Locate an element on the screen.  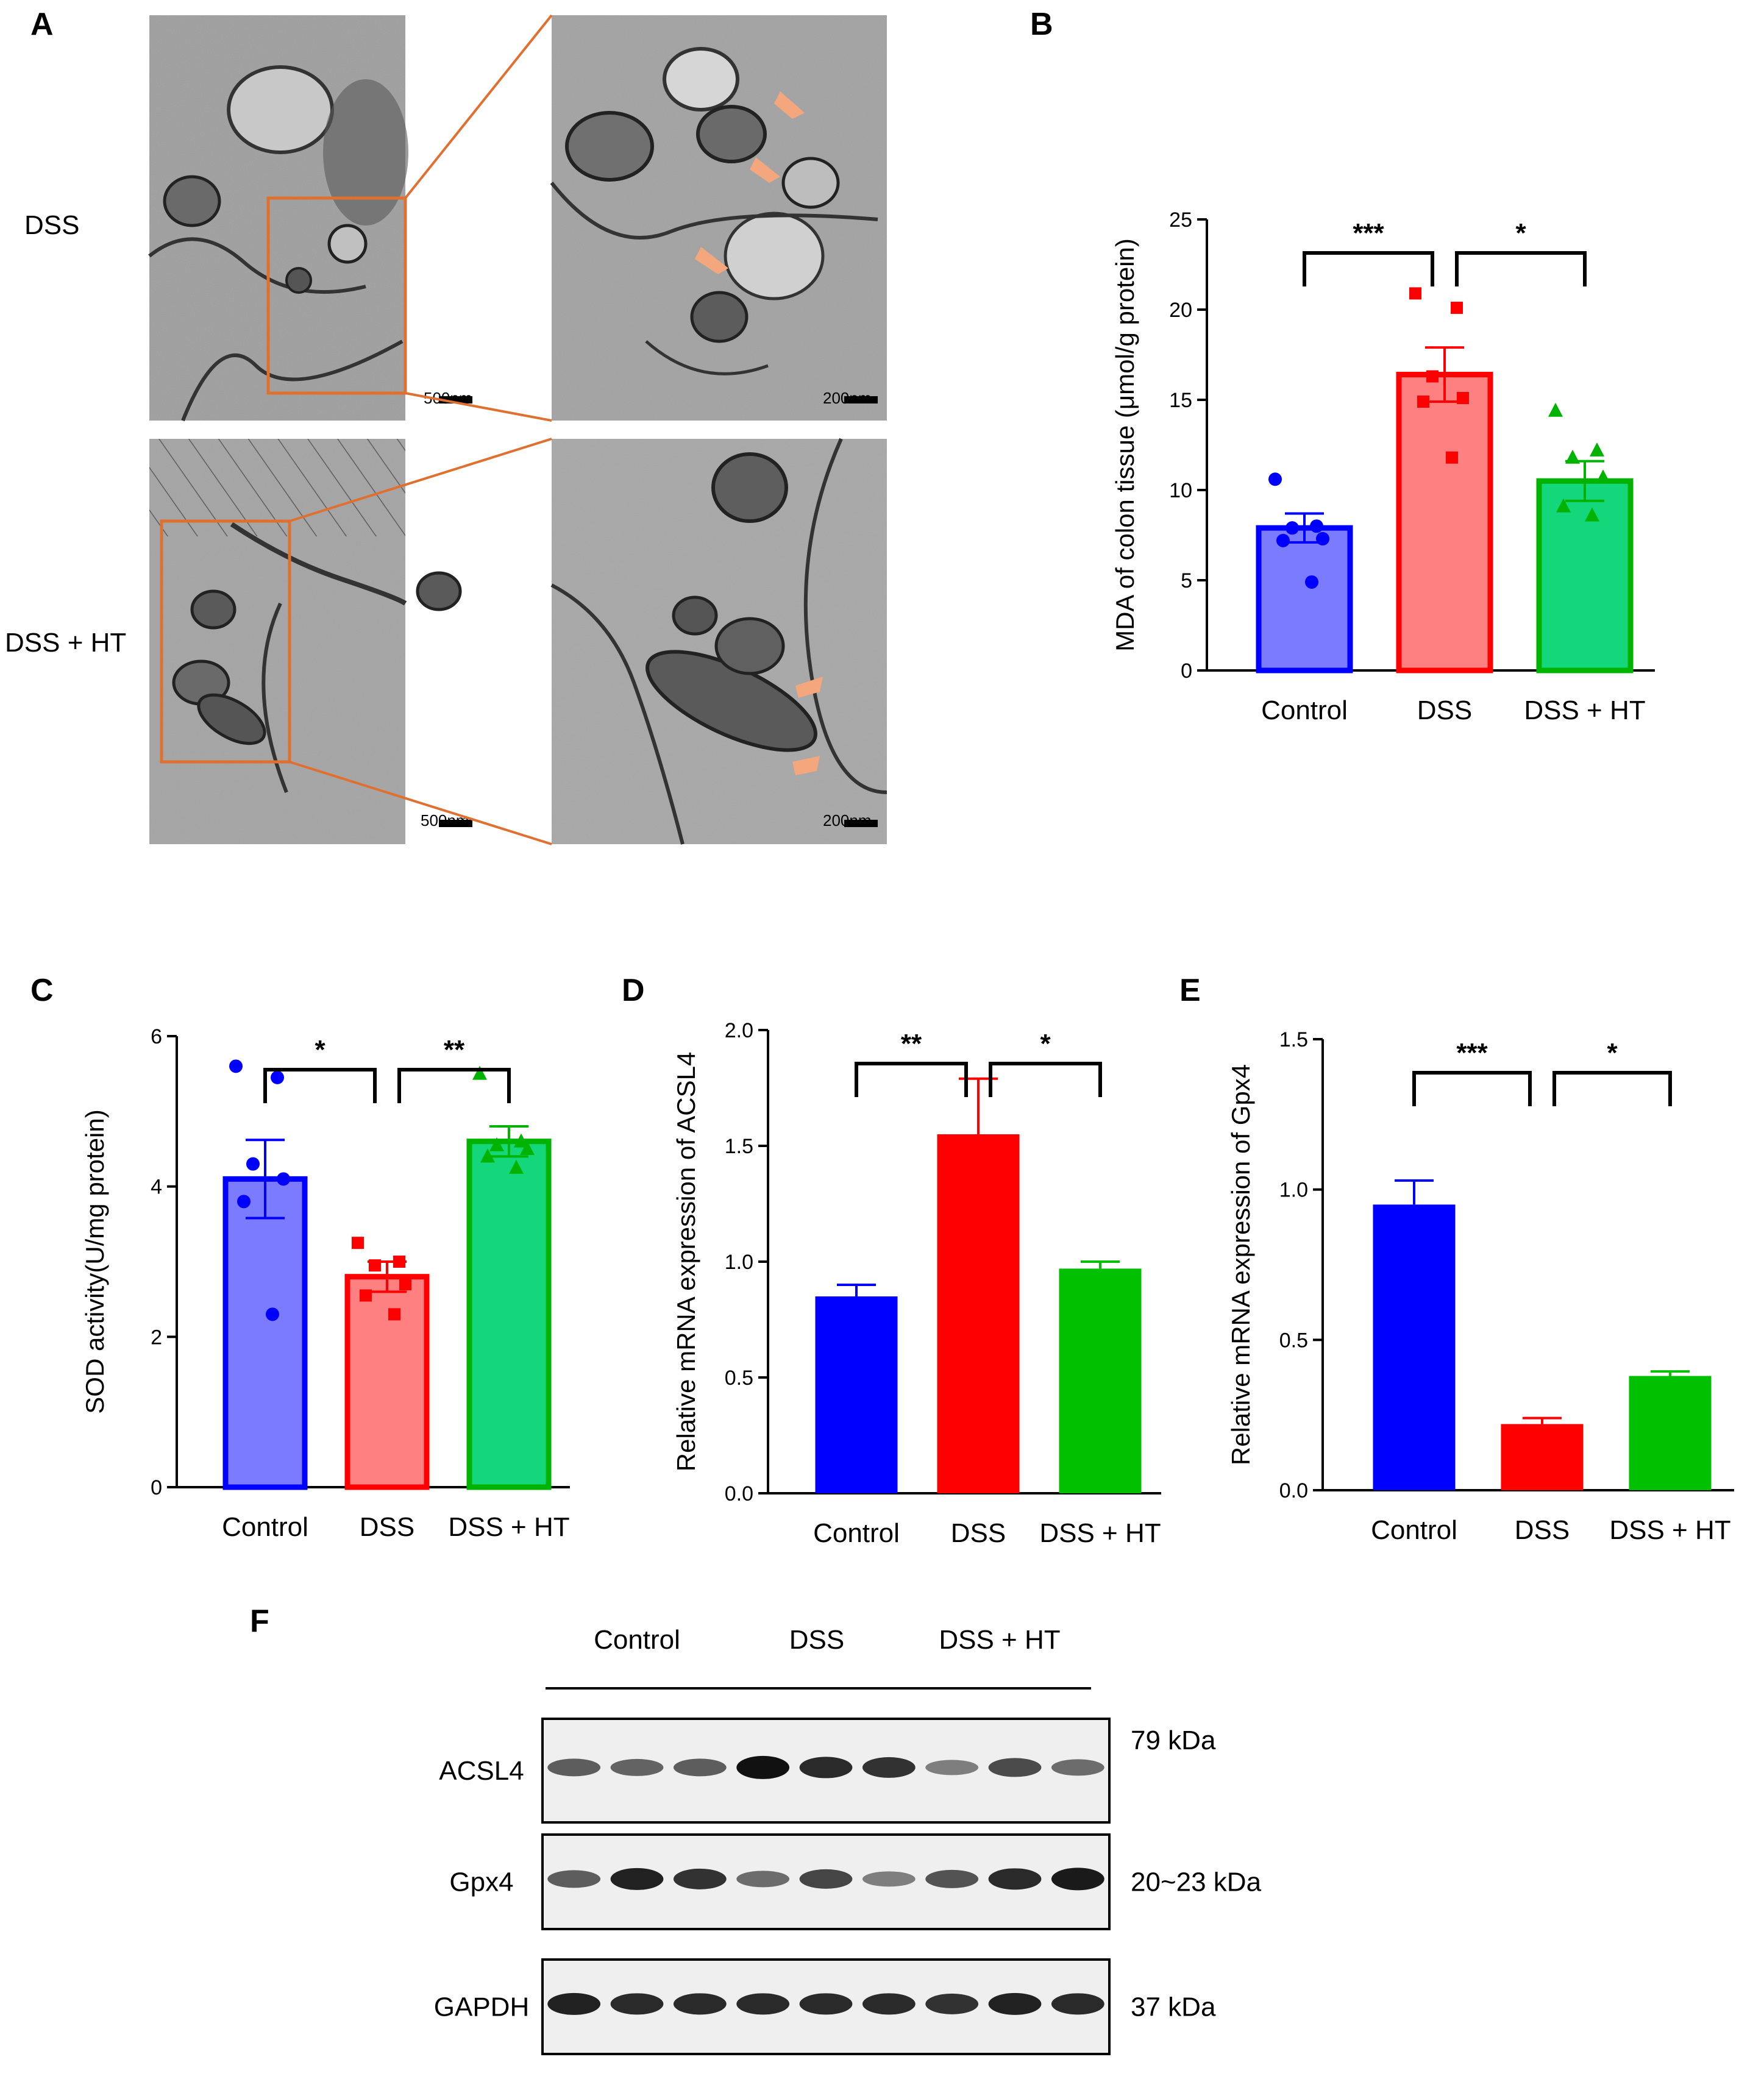
y-tick-label: 0.5 is located at coordinates (1293, 1341).